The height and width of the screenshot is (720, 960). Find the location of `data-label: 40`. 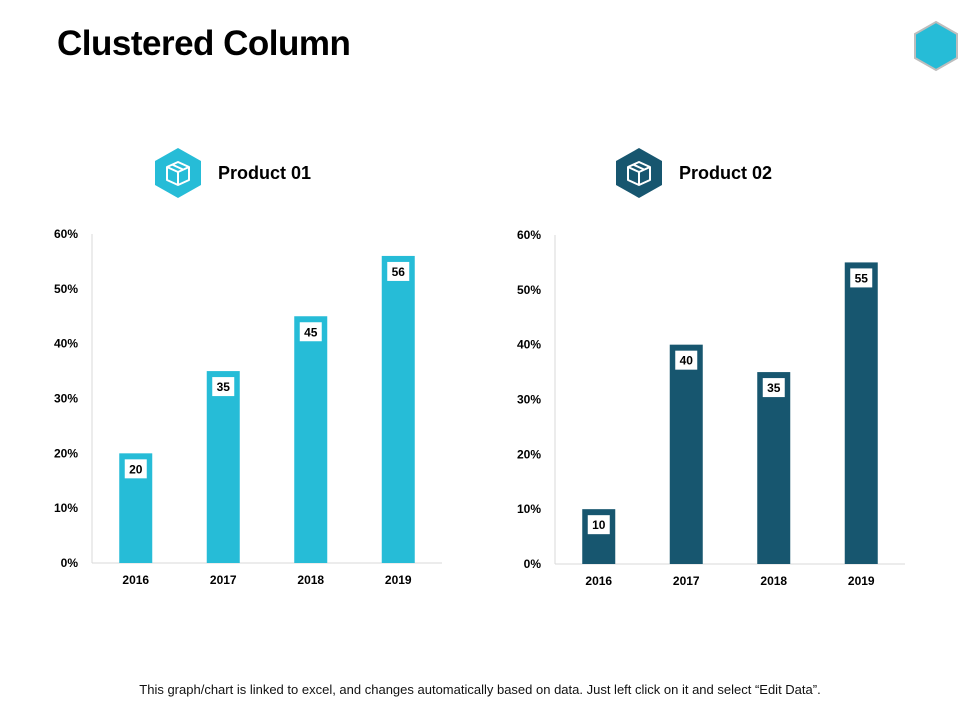

data-label: 40 is located at coordinates (687, 361).